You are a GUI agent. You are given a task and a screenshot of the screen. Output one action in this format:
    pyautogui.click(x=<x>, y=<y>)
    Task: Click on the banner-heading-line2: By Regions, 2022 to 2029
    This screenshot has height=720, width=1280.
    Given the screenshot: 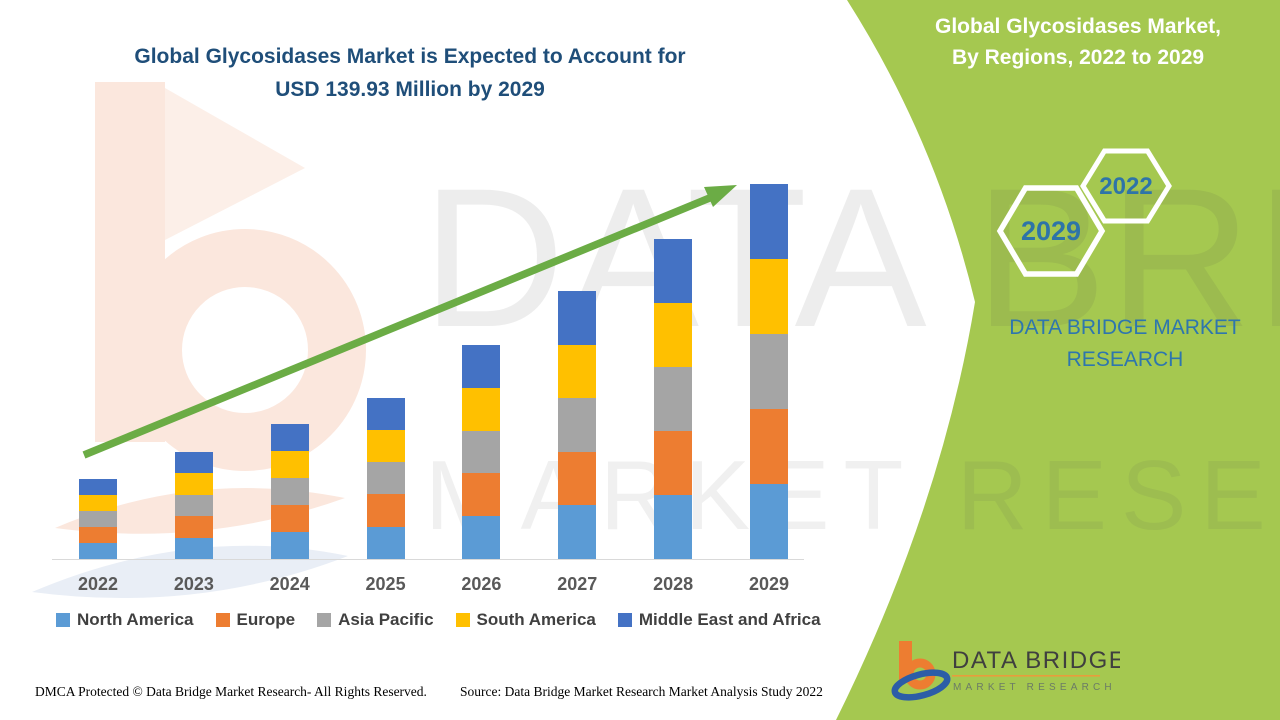 What is the action you would take?
    pyautogui.click(x=1078, y=57)
    